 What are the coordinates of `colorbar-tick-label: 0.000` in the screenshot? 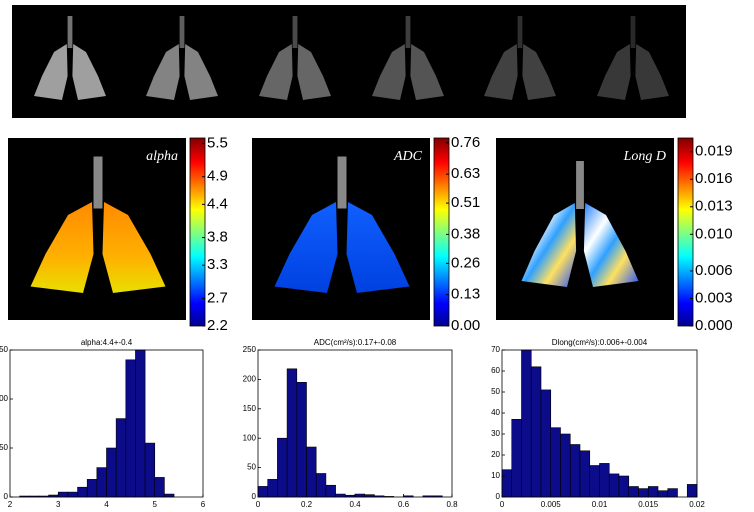 It's located at (714, 325).